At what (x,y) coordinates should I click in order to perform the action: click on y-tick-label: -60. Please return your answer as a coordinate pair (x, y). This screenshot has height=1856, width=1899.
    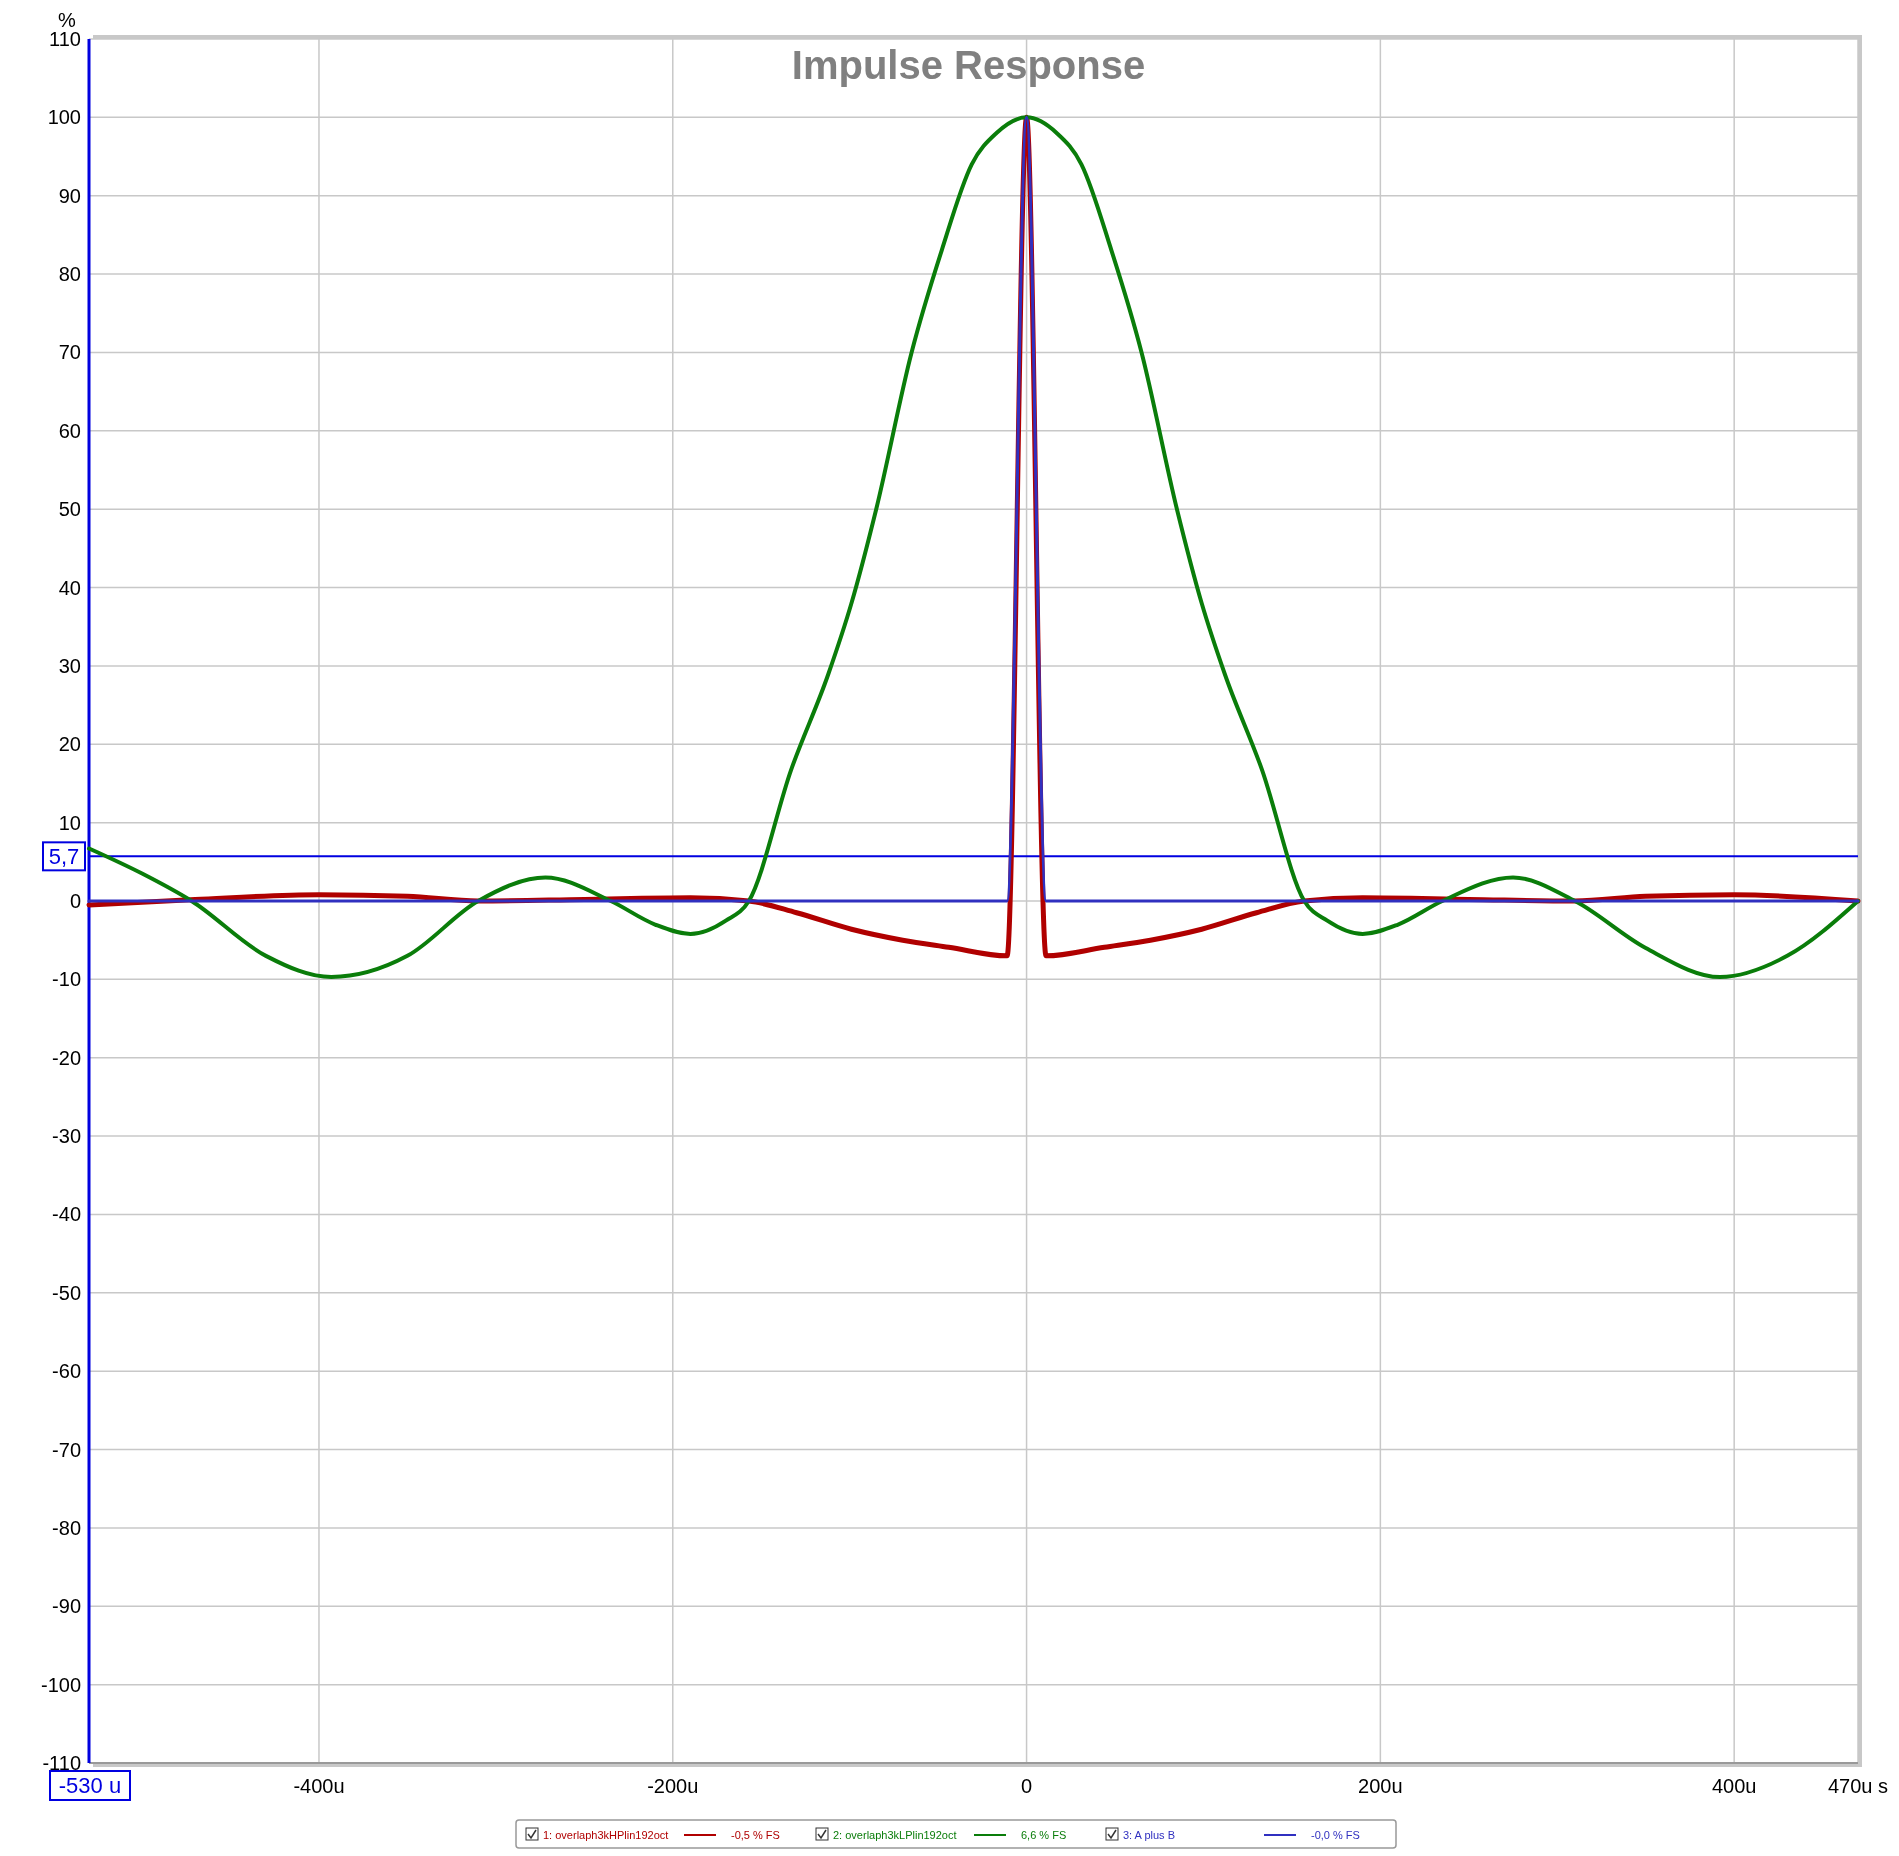
    Looking at the image, I should click on (66, 1371).